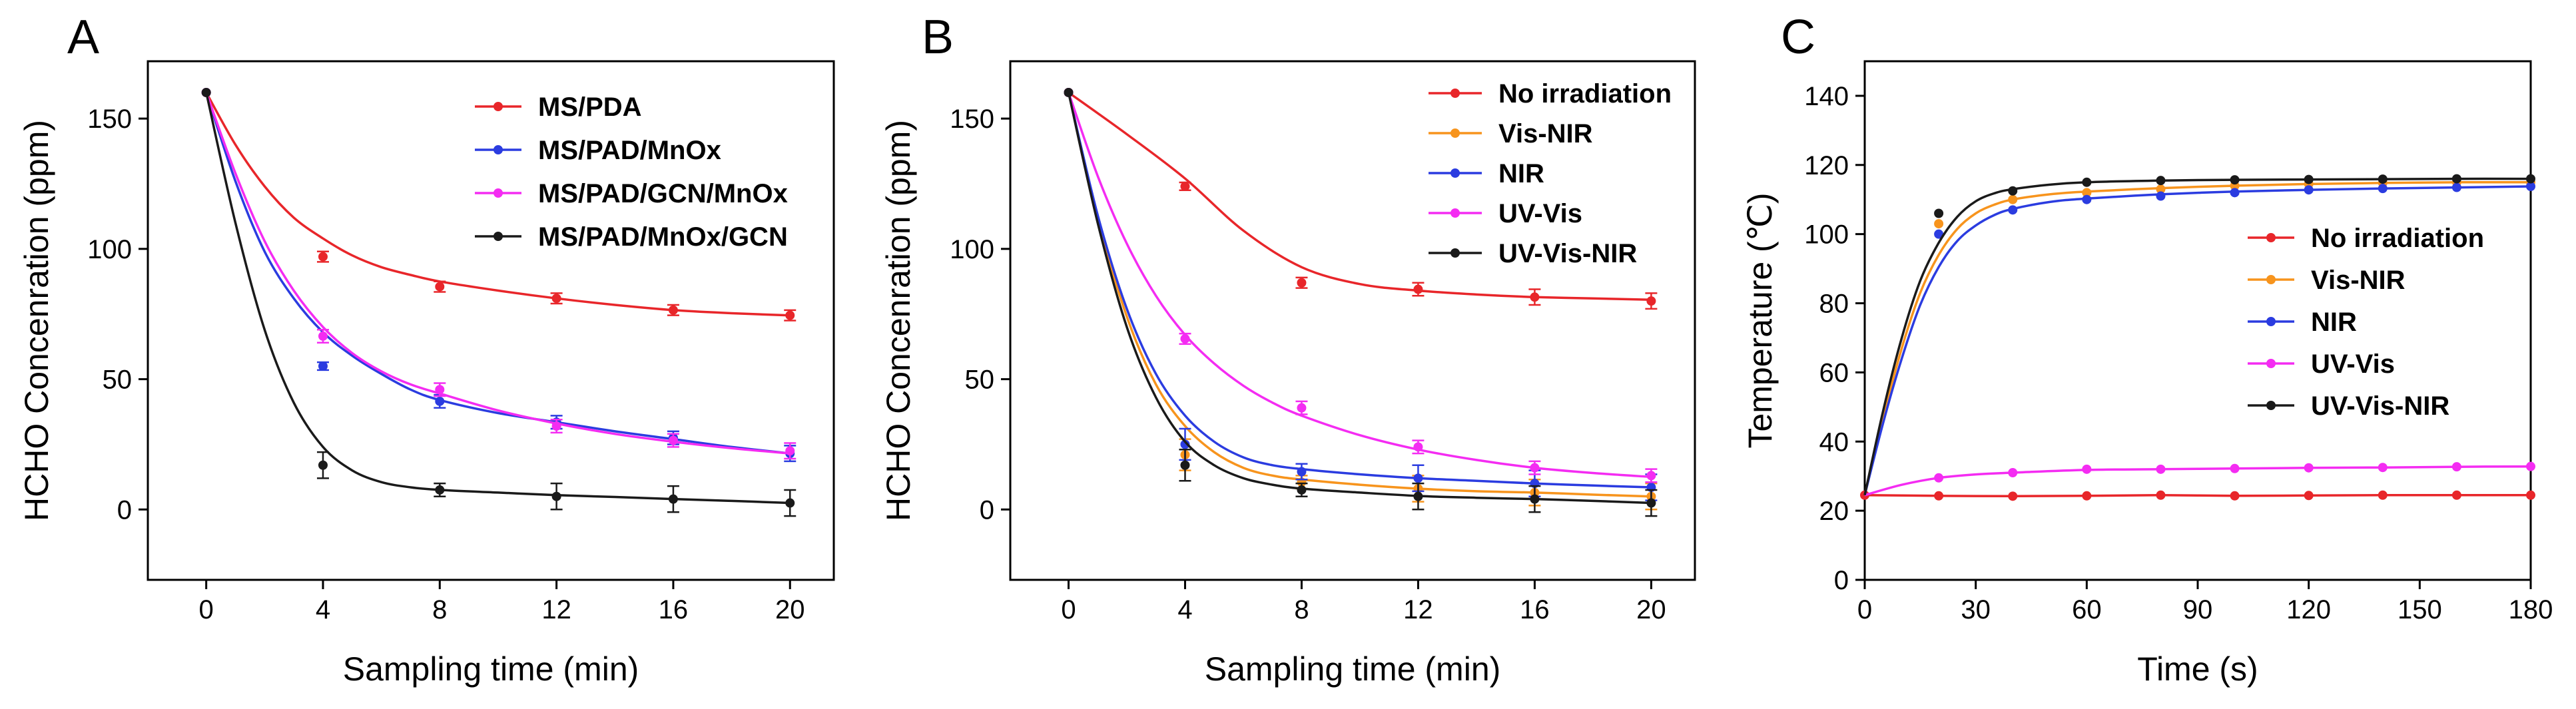  Describe the element at coordinates (2531, 610) in the screenshot. I see `x-tick-label: 180` at that location.